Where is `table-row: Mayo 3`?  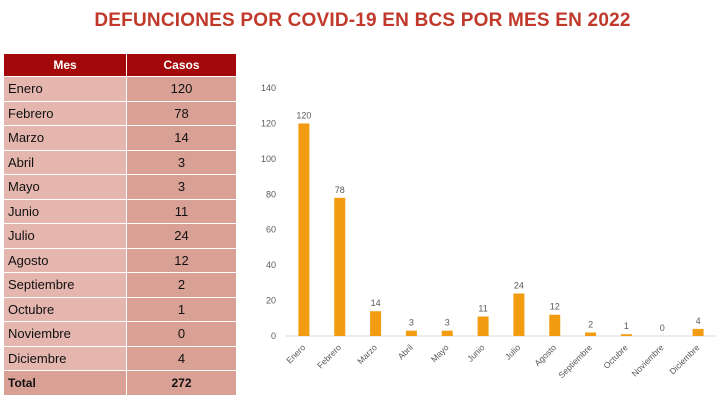
table-row: Mayo 3 is located at coordinates (120, 187).